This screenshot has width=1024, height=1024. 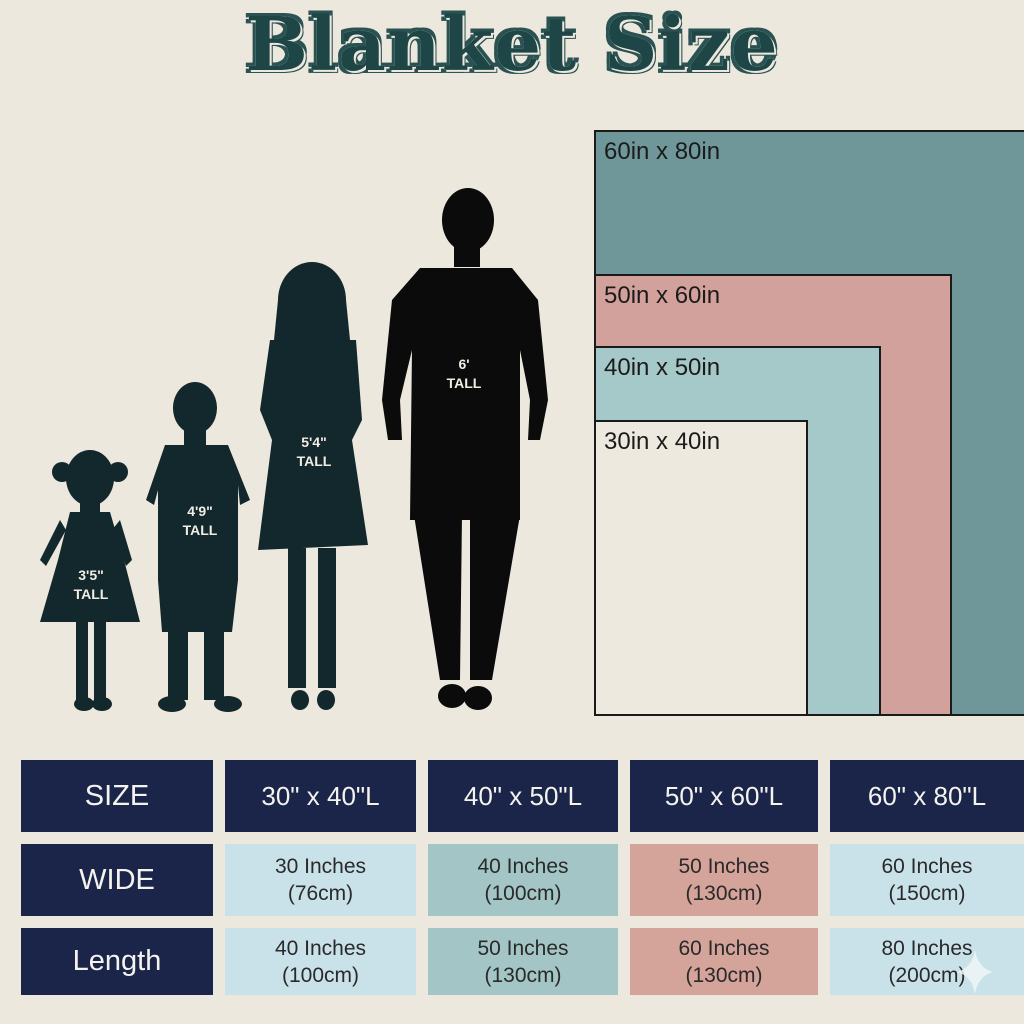 I want to click on blanket-30x40: 30in x 40in, so click(x=701, y=568).